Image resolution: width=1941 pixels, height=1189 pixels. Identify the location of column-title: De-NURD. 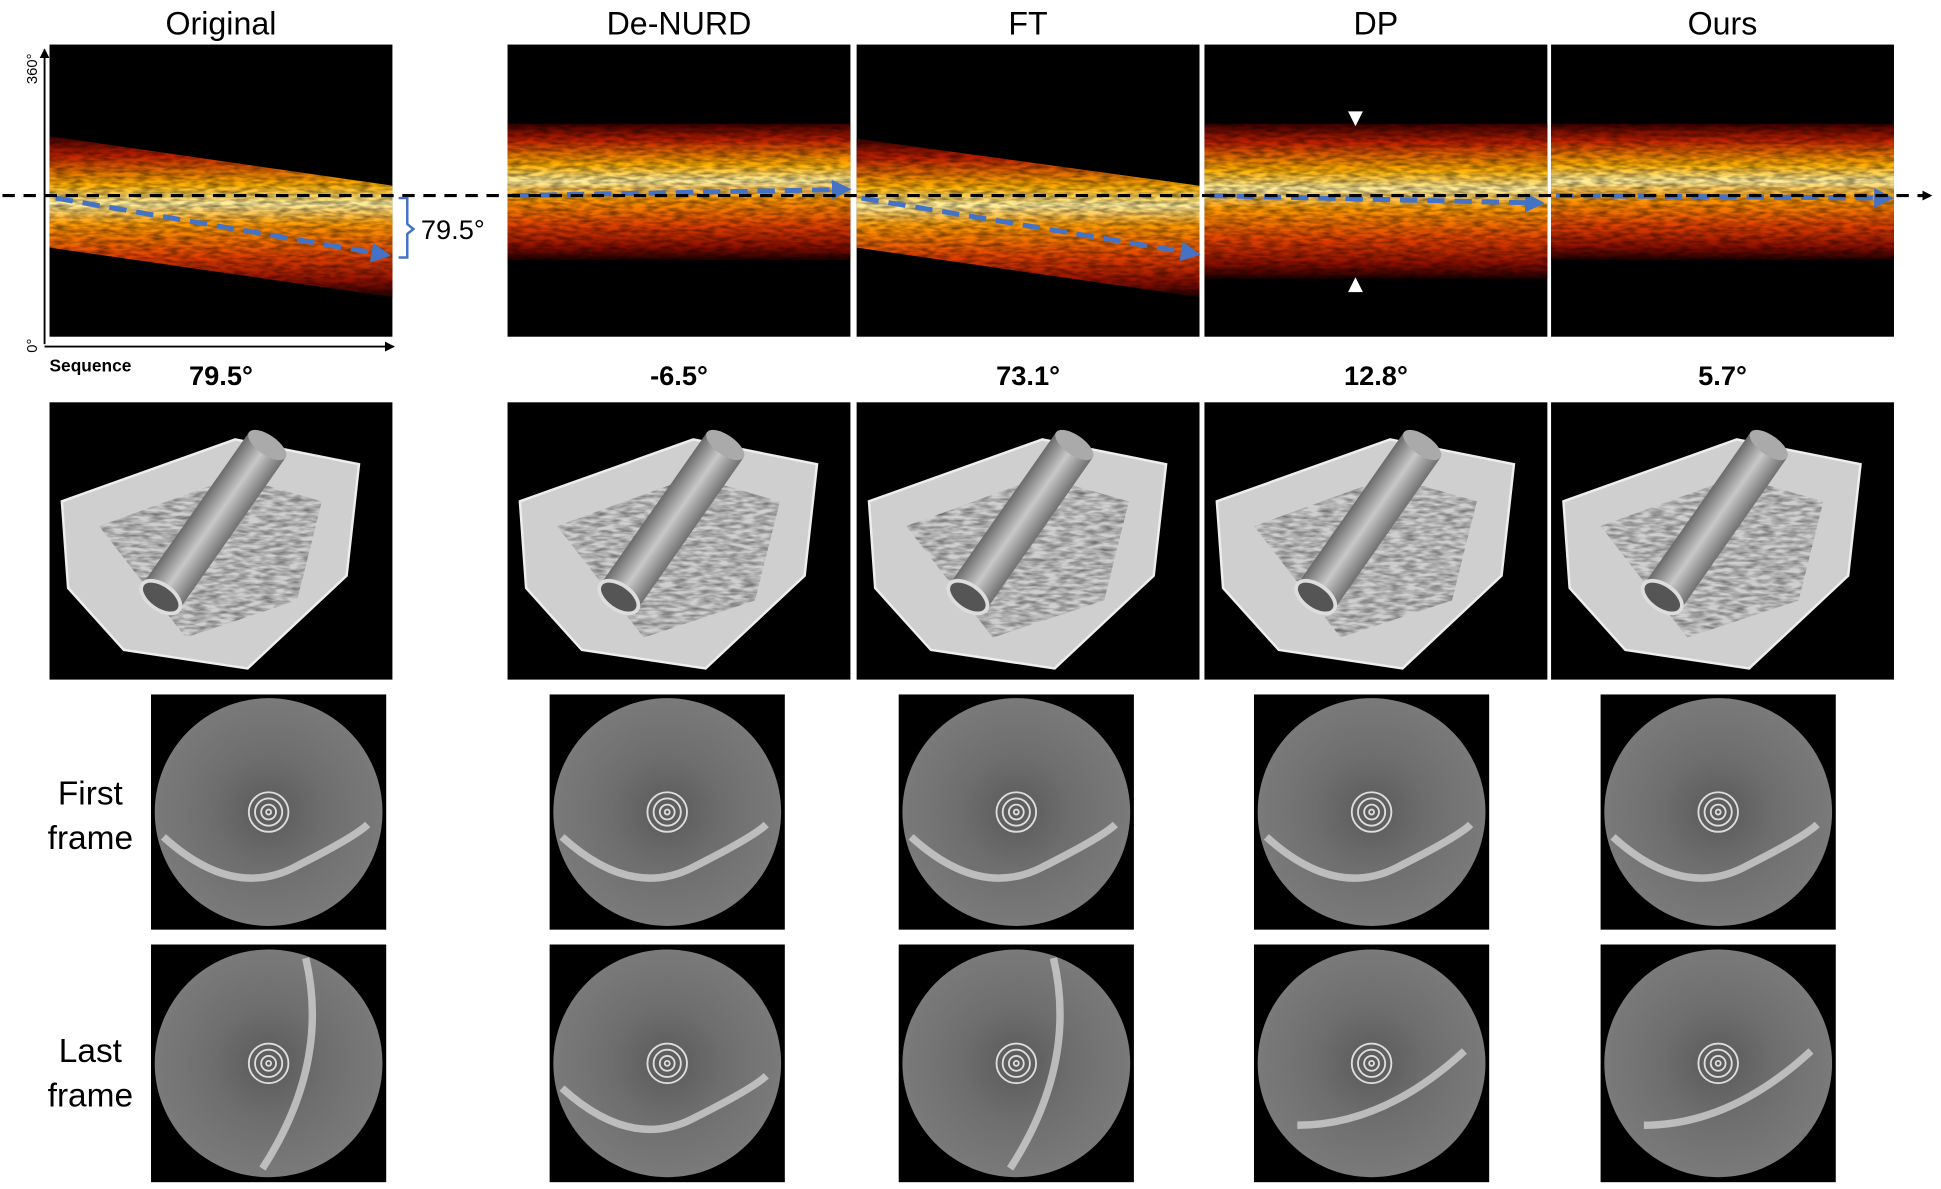
(679, 24).